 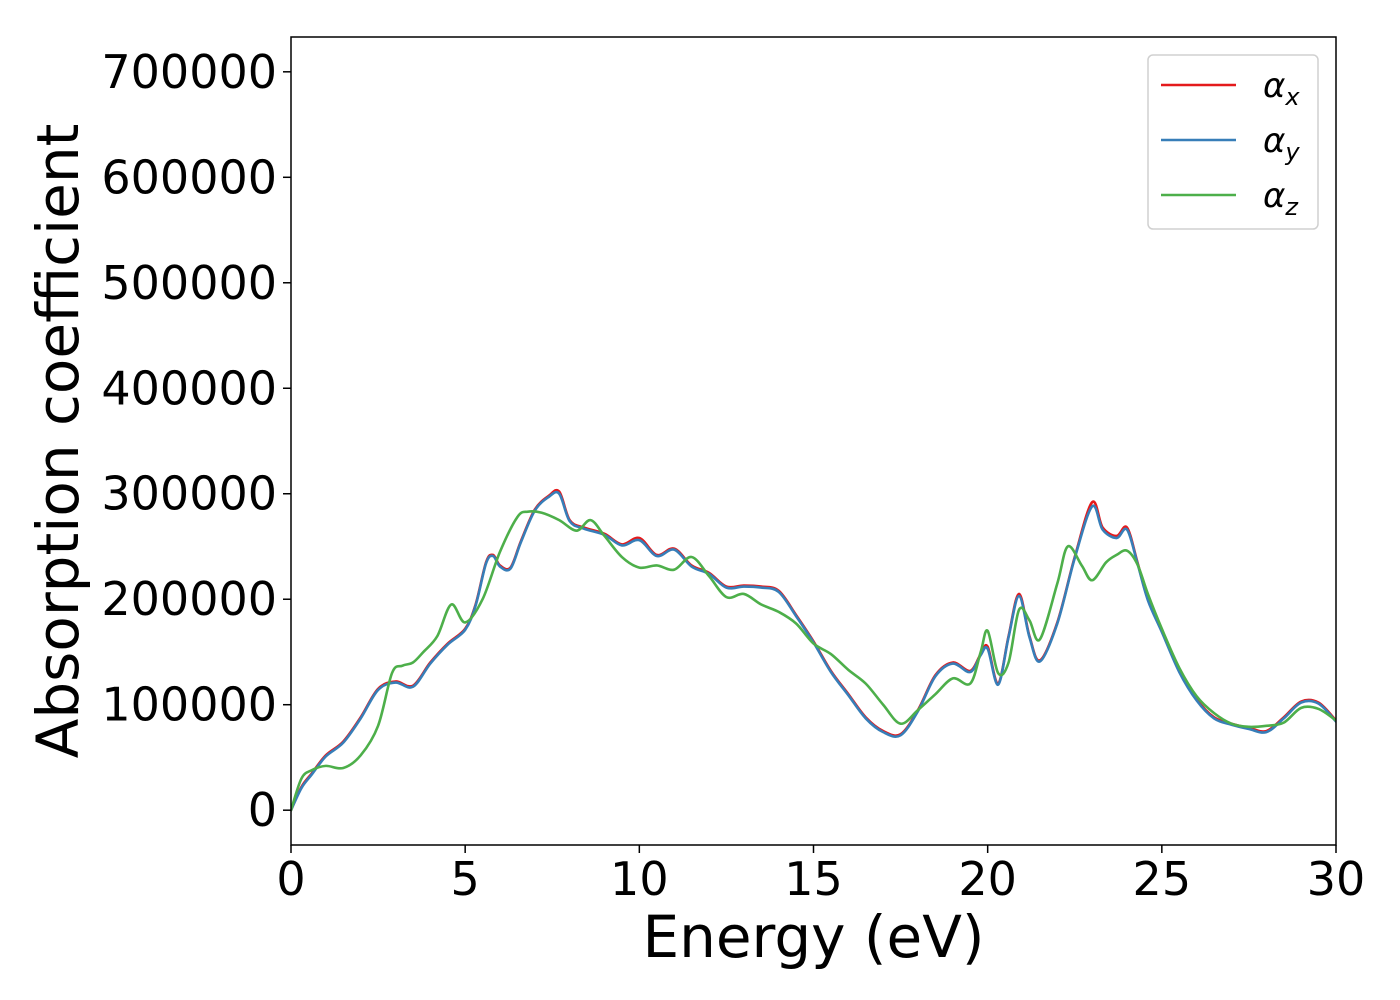 What do you see at coordinates (189, 705) in the screenshot?
I see `y-tick-label: 100000` at bounding box center [189, 705].